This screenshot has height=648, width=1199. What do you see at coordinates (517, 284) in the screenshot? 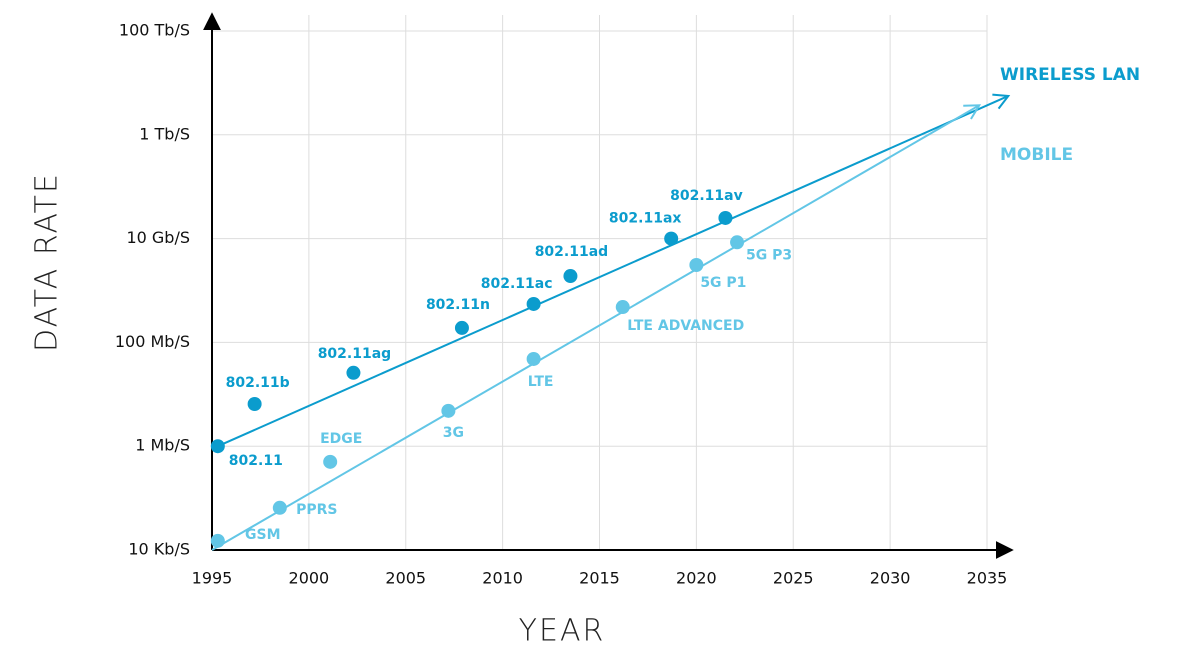
I see `point-label: 802.11ac` at bounding box center [517, 284].